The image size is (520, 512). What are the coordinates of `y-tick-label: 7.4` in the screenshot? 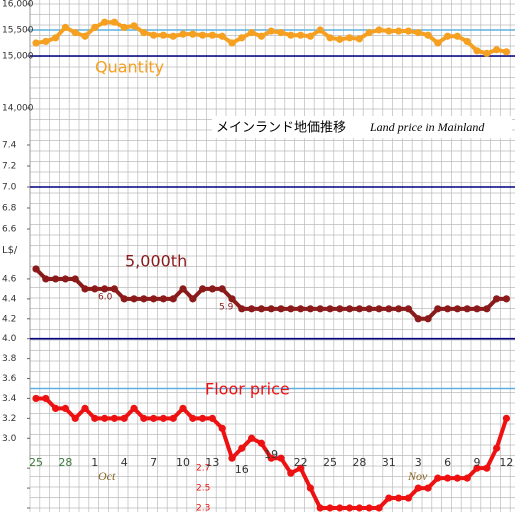 It's located at (9, 146).